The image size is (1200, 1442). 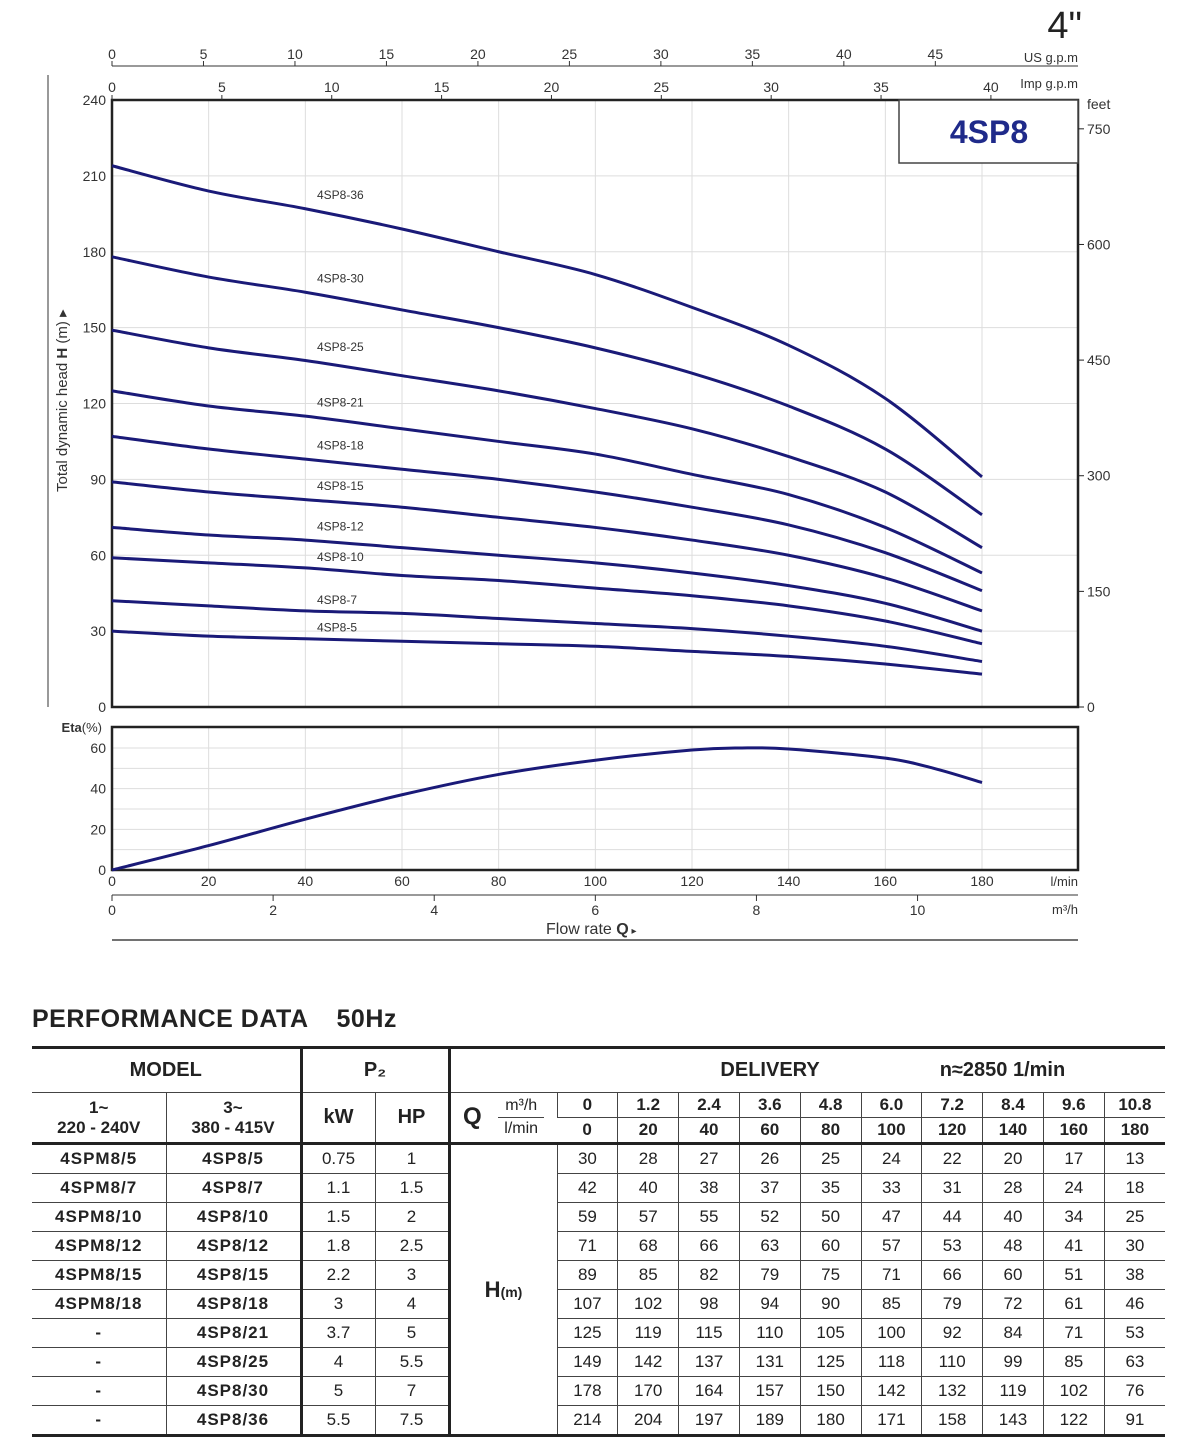 I want to click on y-tick-label: 120, so click(x=95, y=404).